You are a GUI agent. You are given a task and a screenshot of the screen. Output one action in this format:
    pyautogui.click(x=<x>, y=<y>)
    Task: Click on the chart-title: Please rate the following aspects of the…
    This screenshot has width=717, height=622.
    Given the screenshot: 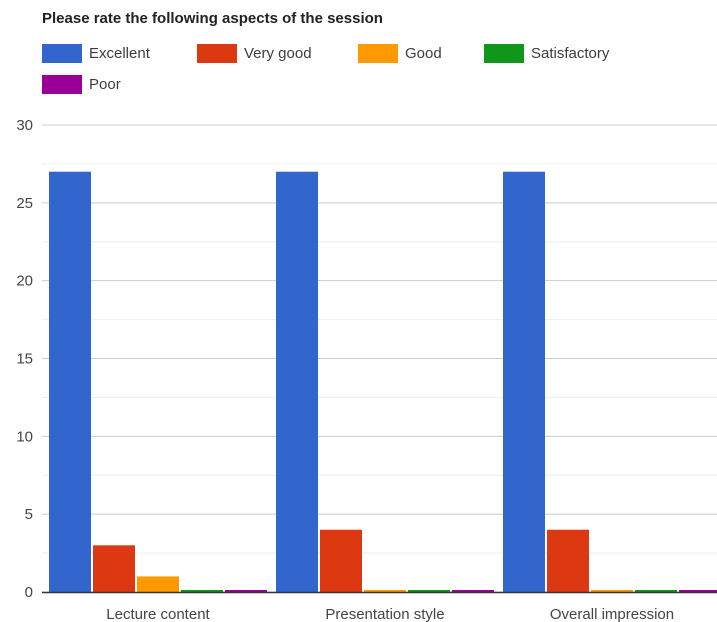 What is the action you would take?
    pyautogui.click(x=212, y=18)
    